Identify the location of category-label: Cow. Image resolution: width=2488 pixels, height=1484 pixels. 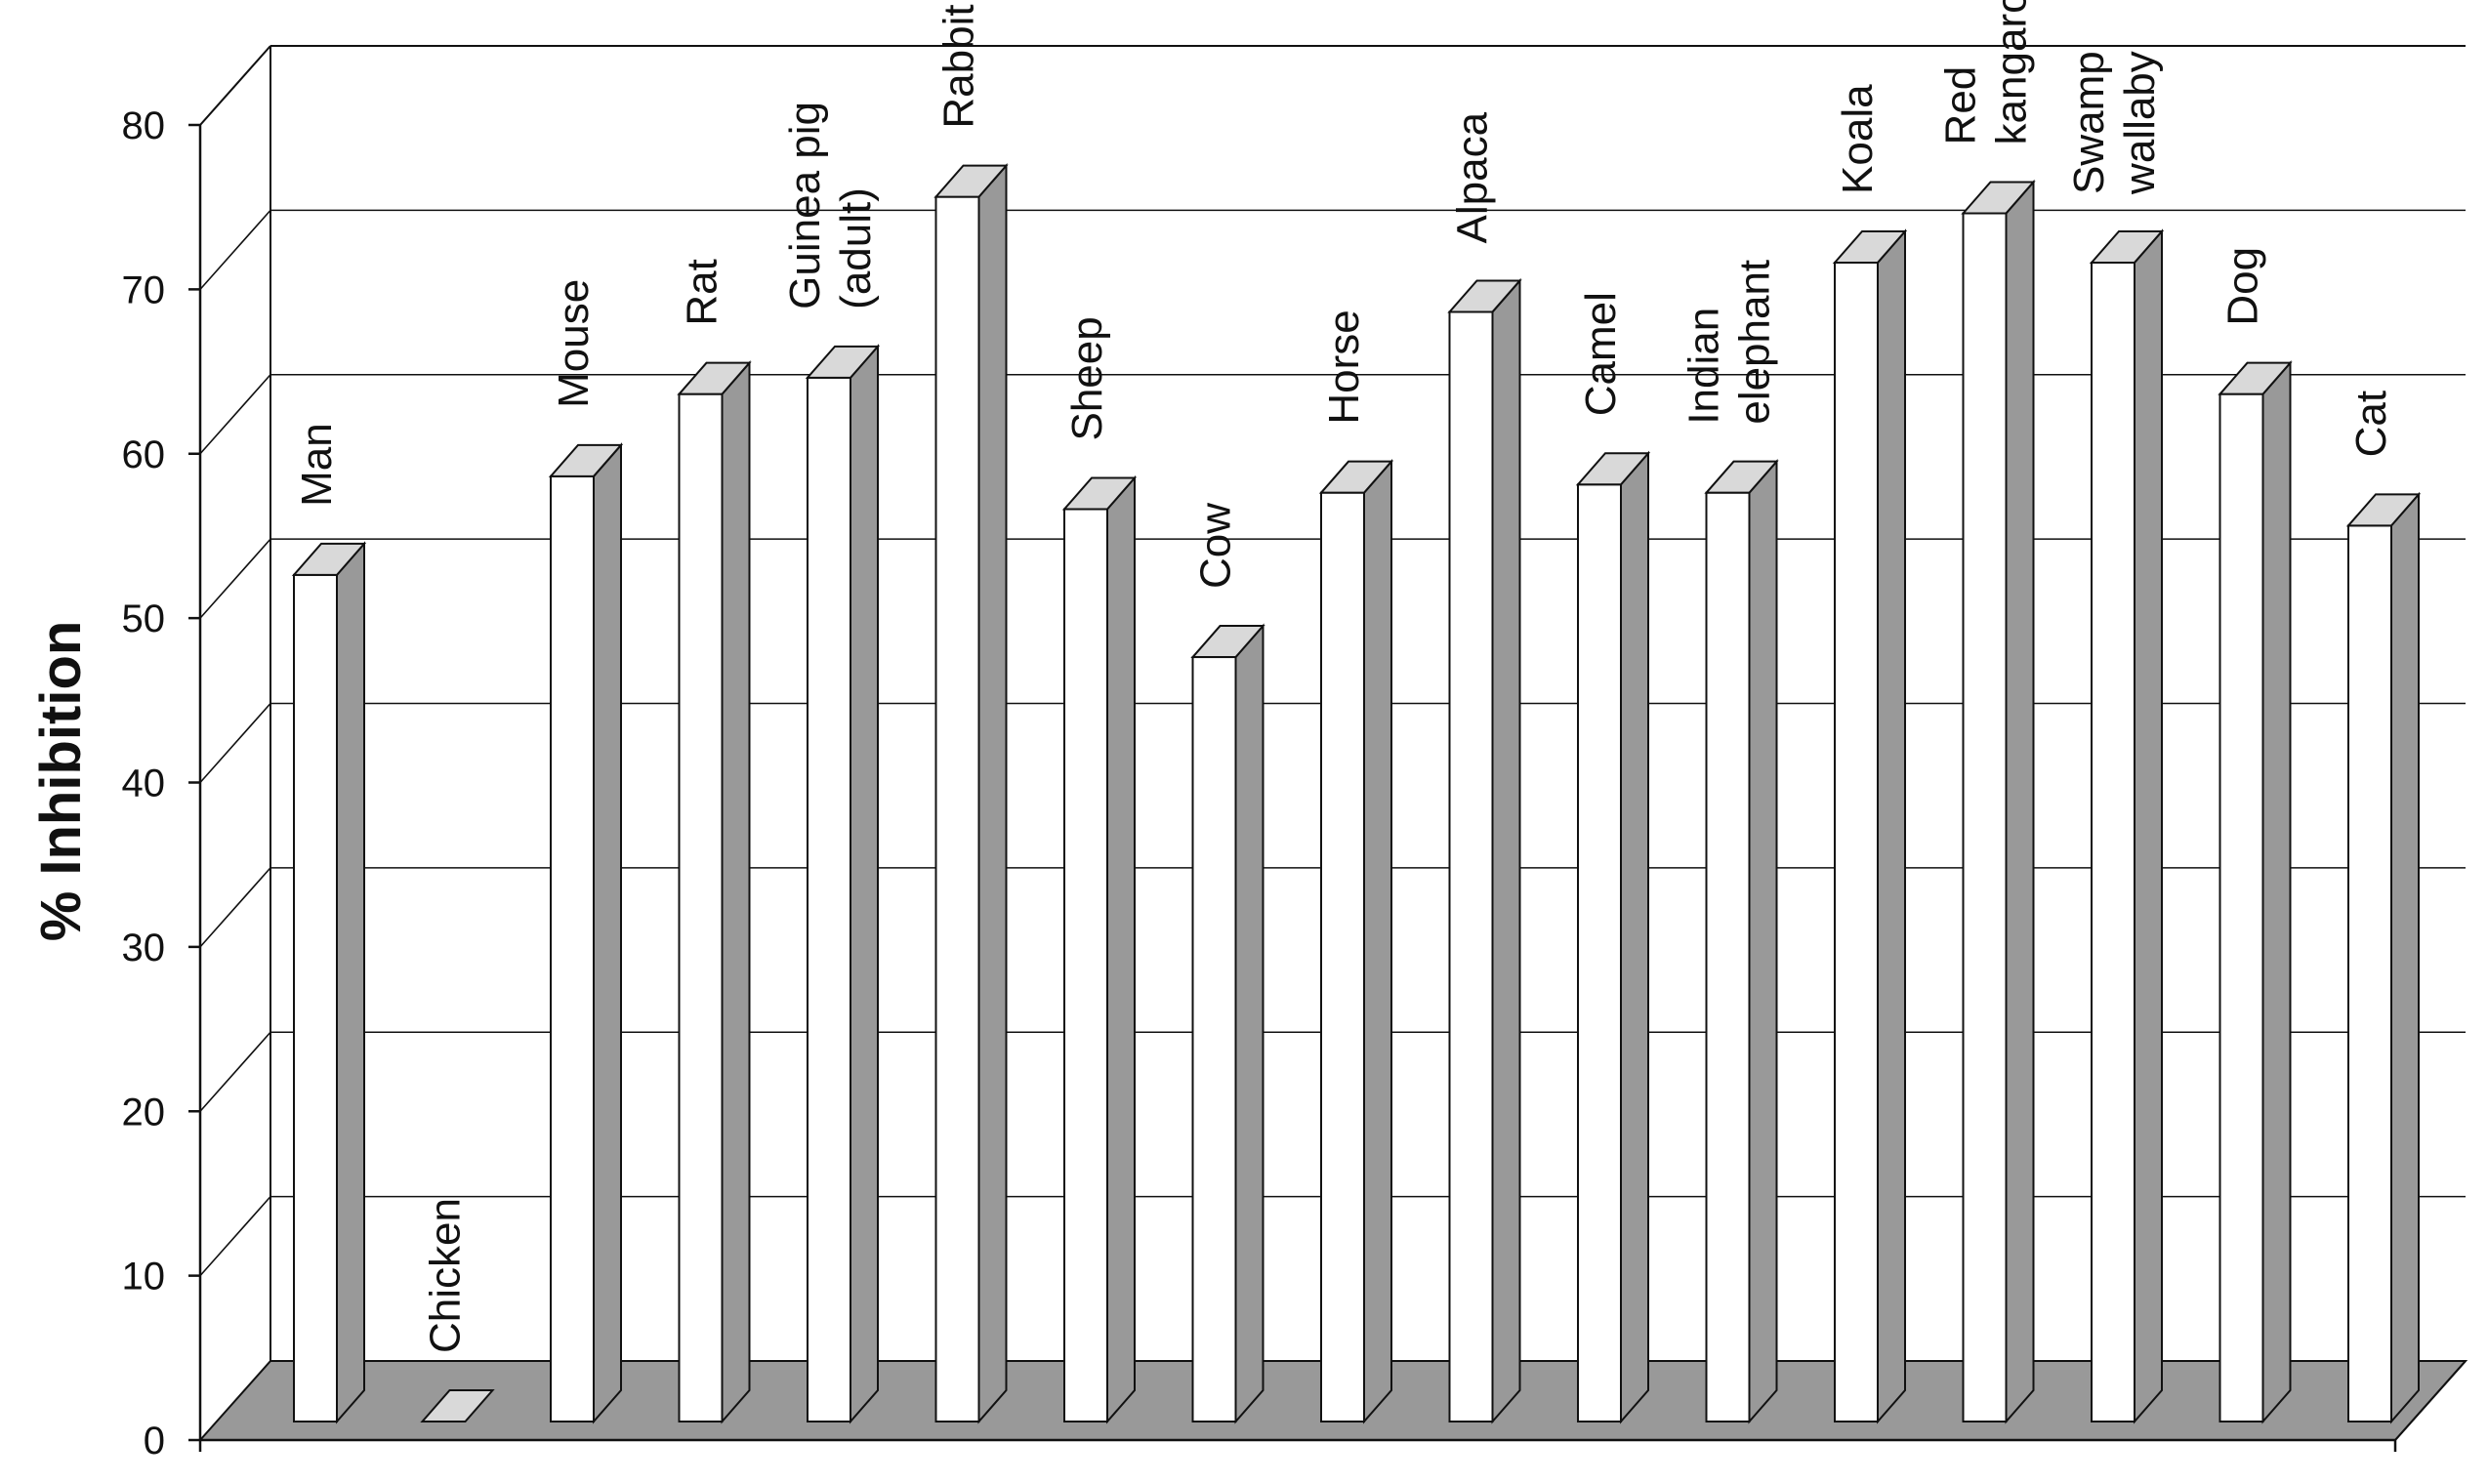
(1216, 546).